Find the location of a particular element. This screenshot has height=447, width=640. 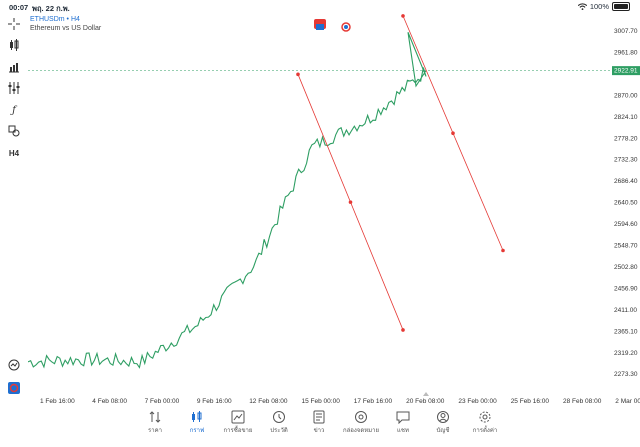

price-tick-label: 2548.70 is located at coordinates (626, 246).